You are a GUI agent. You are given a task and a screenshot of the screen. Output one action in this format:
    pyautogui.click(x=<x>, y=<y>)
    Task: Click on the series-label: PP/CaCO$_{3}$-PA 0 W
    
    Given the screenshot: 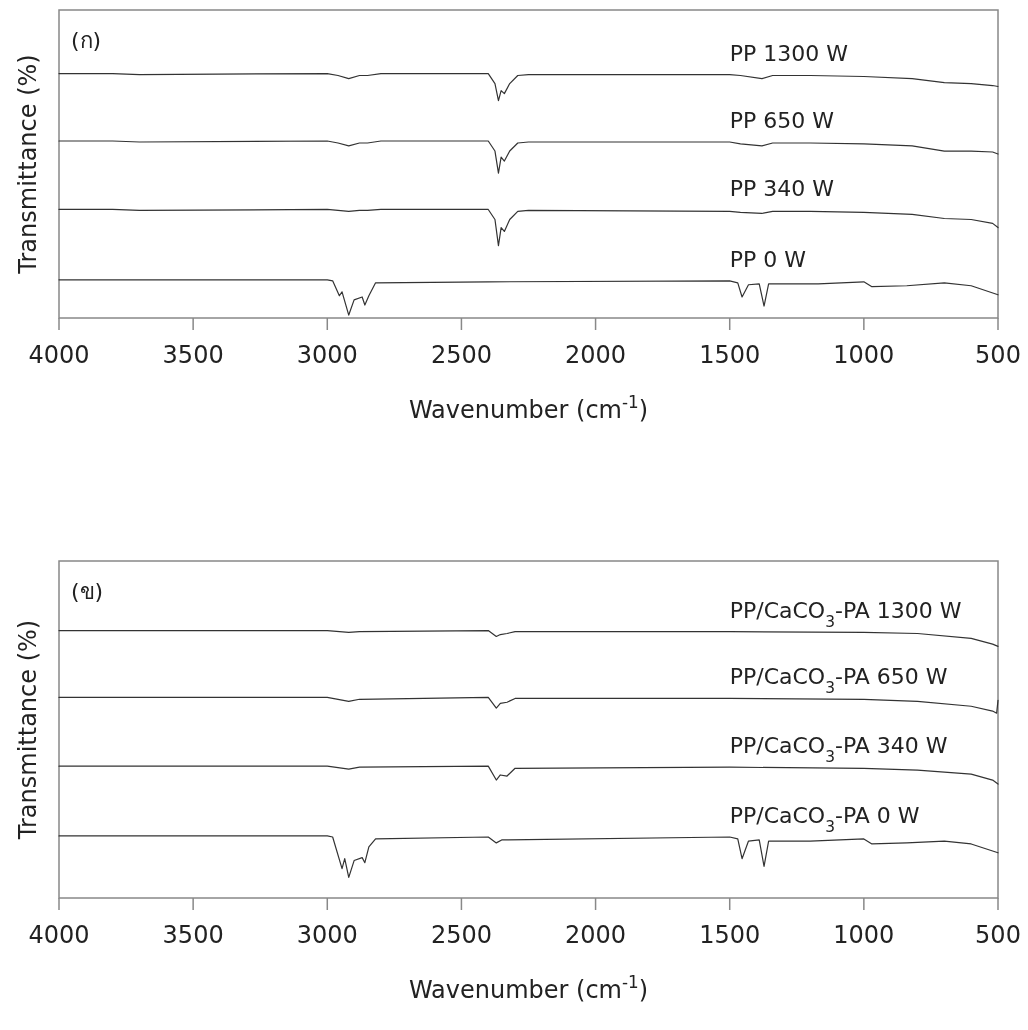 What is the action you would take?
    pyautogui.click(x=824, y=819)
    